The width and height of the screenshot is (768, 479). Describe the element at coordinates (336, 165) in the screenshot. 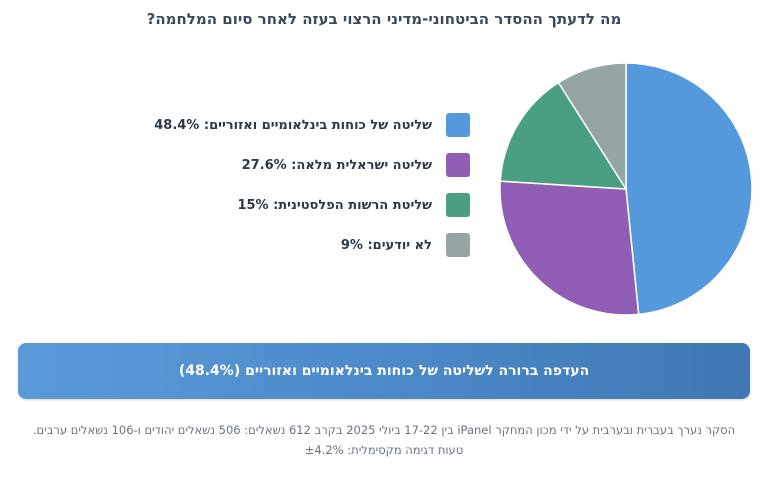

I see `legend-label-israeli: שליטה ישראלית מלאה: 27.6%` at that location.